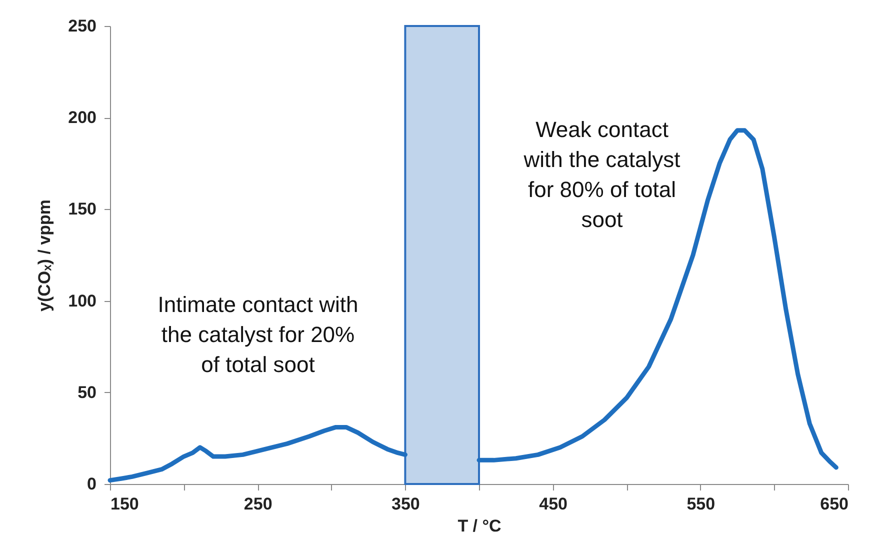  Describe the element at coordinates (87, 392) in the screenshot. I see `y-tick-label: 50` at that location.